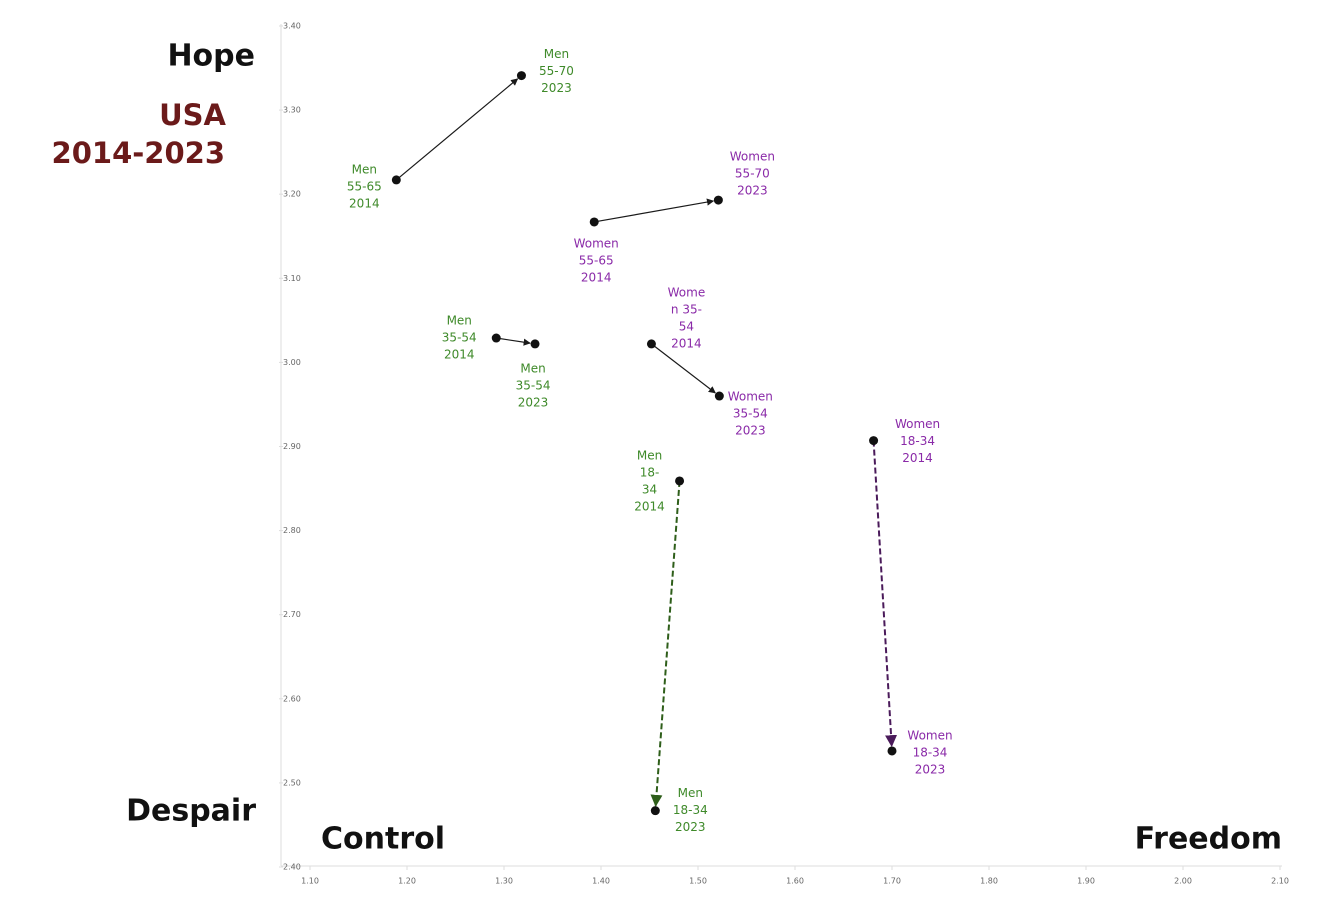 The width and height of the screenshot is (1320, 908). I want to click on point-label: 54, so click(686, 326).